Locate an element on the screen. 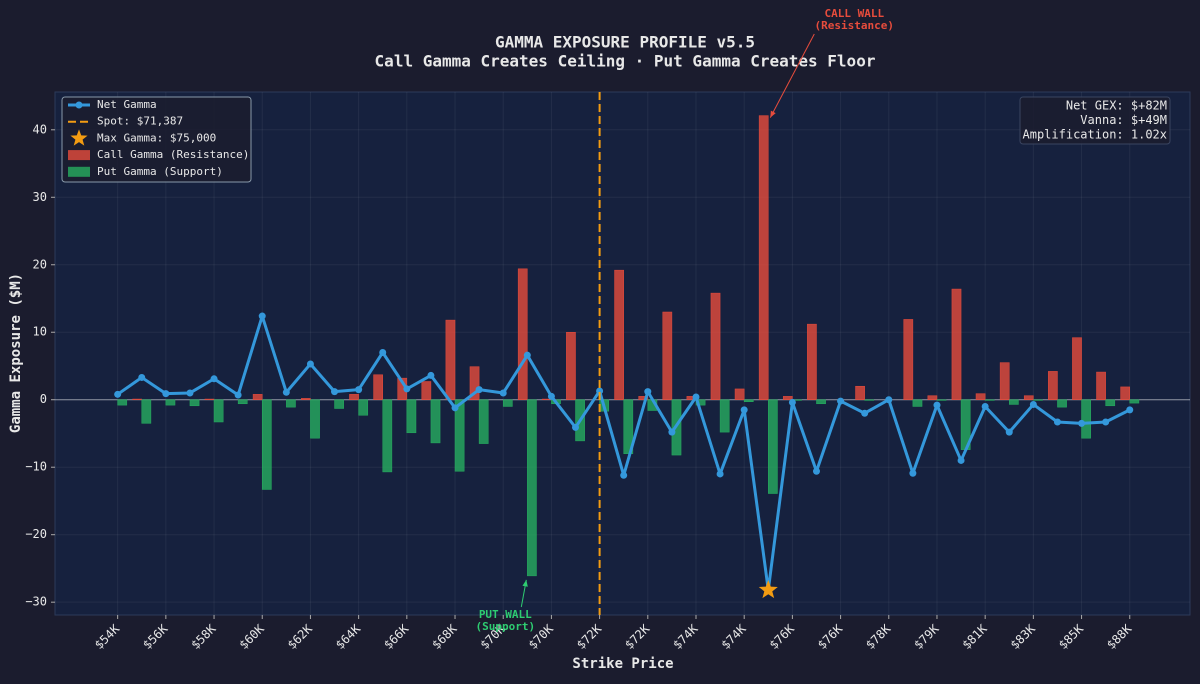  y-tick-label: 40 is located at coordinates (40, 129).